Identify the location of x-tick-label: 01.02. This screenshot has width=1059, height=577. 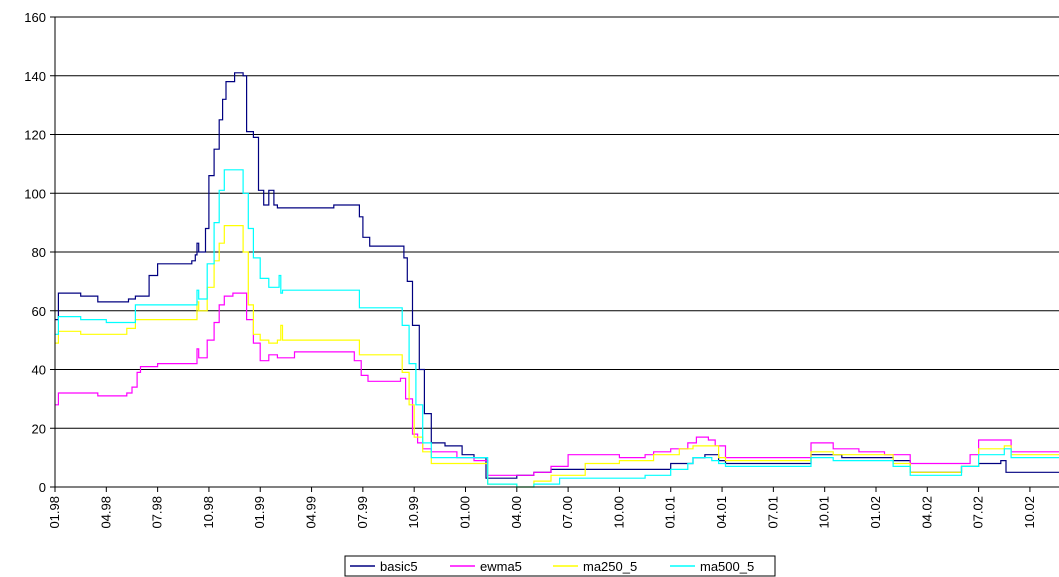
(875, 512).